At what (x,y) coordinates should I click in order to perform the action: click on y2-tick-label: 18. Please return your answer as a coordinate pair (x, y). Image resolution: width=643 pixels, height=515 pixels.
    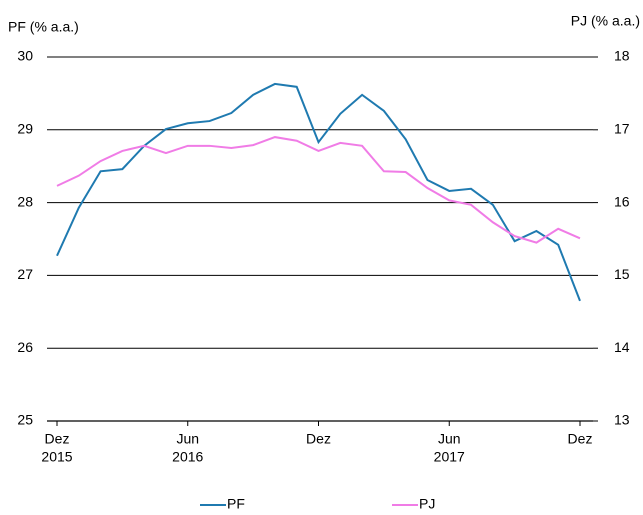
    Looking at the image, I should click on (622, 56).